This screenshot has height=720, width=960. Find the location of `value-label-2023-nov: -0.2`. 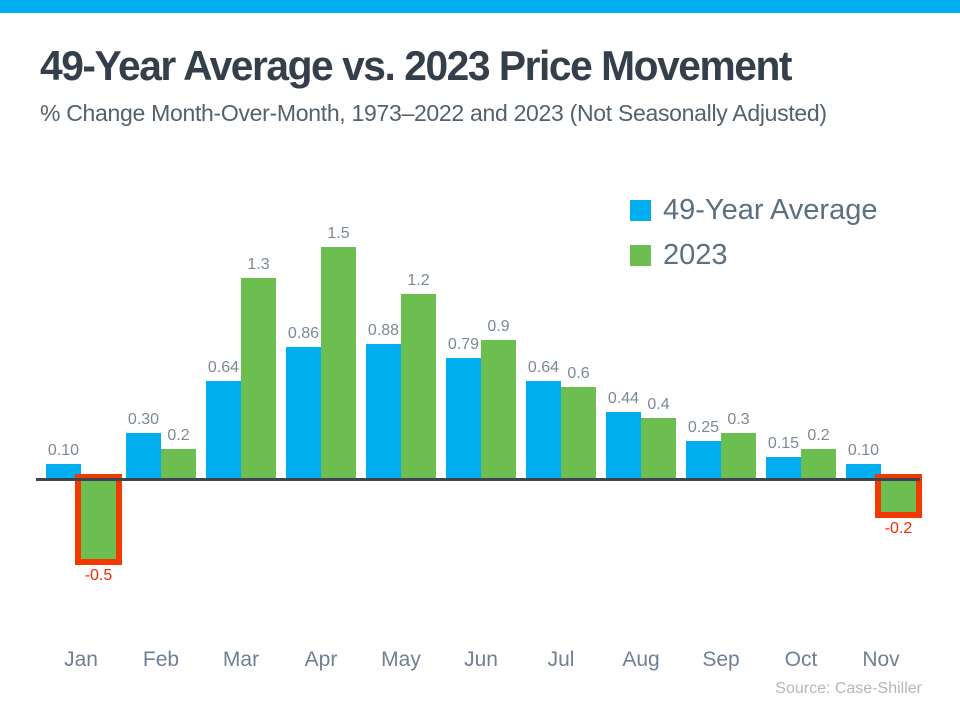

value-label-2023-nov: -0.2 is located at coordinates (898, 528).